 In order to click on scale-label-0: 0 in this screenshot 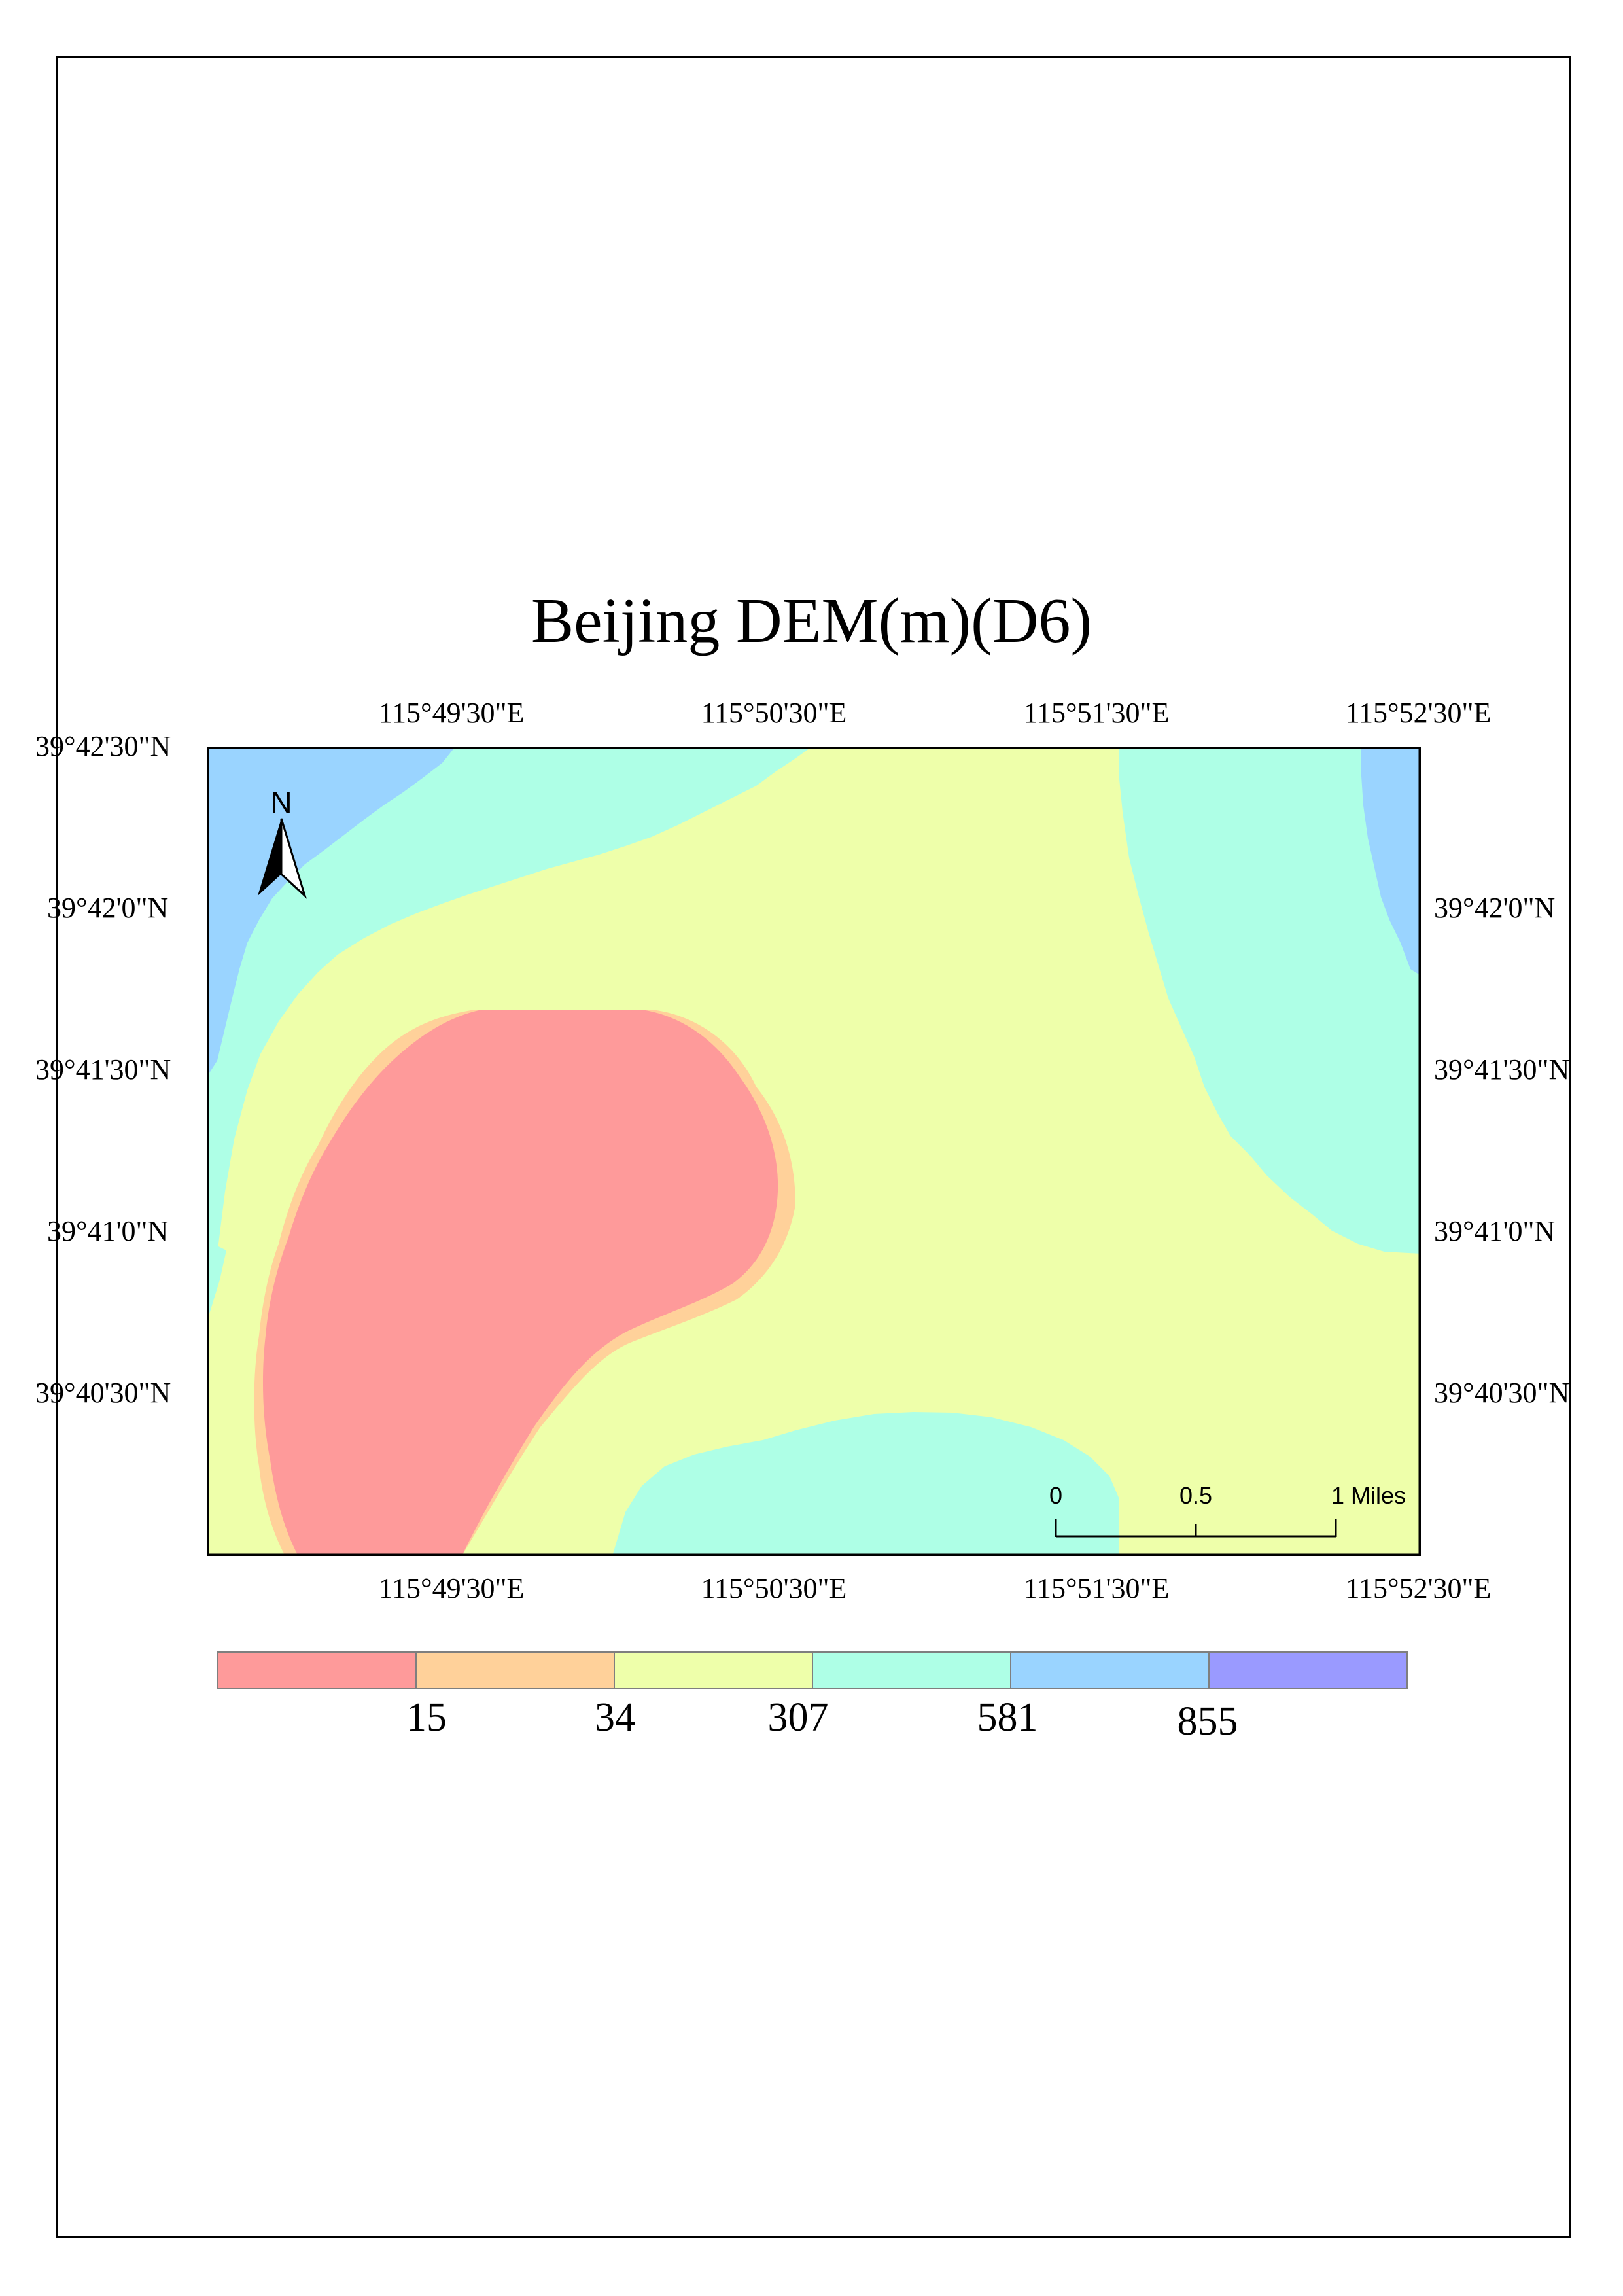, I will do `click(1055, 1495)`.